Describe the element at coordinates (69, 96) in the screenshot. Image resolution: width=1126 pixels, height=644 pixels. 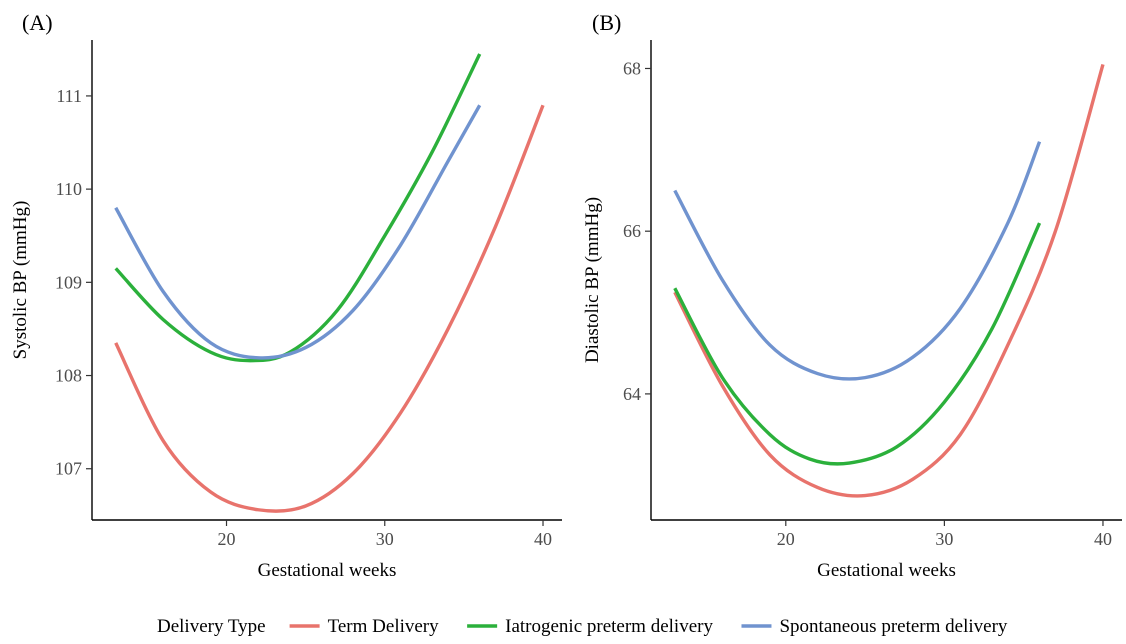
I see `p0-y-tick-label-4: 111` at that location.